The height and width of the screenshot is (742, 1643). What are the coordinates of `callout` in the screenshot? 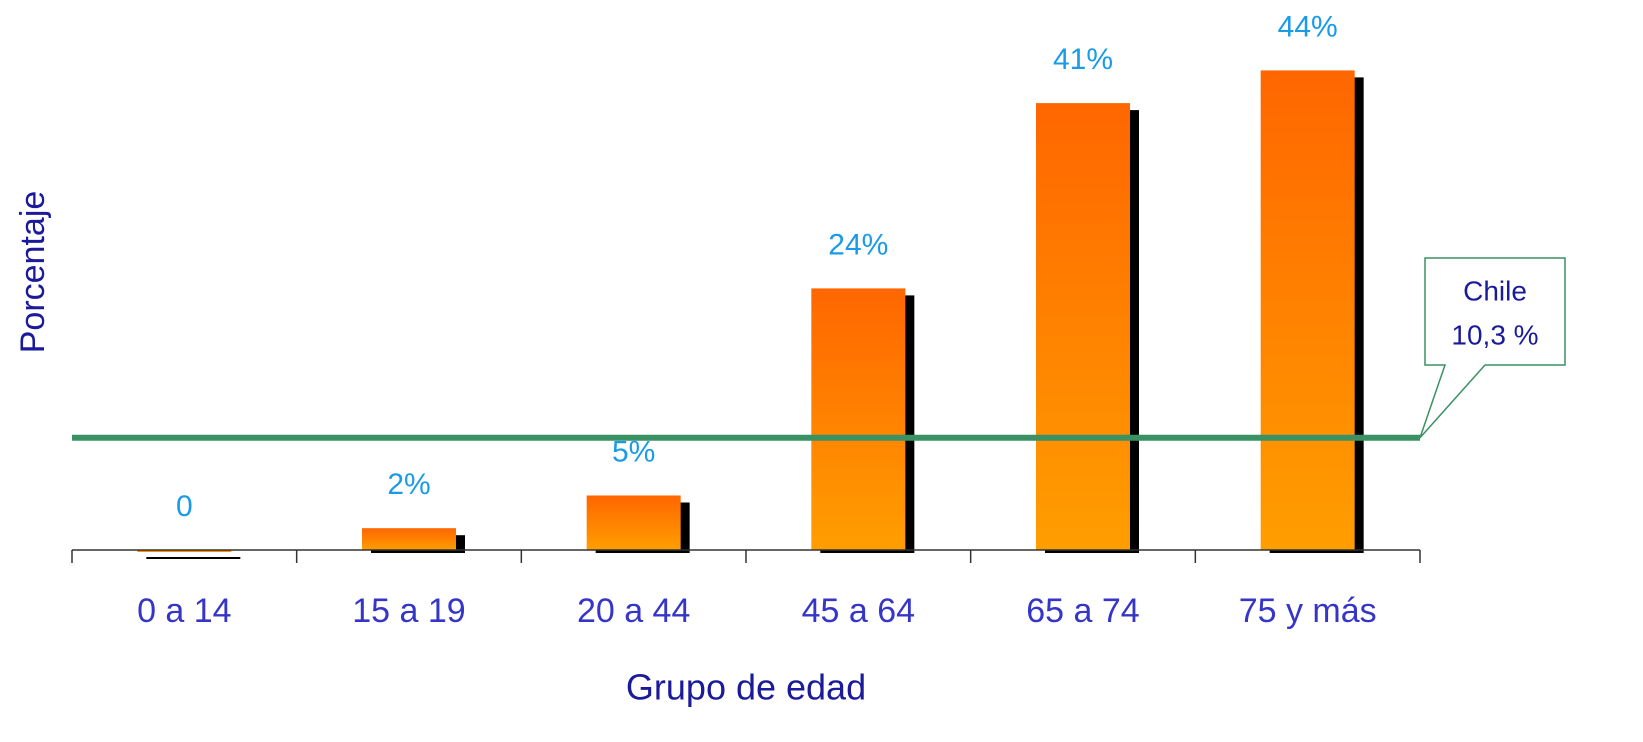 It's located at (1492, 348).